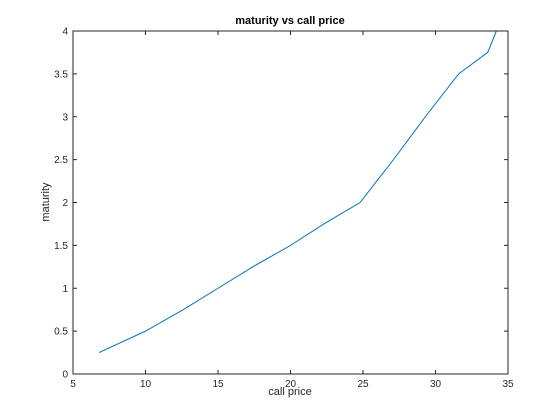  Describe the element at coordinates (65, 117) in the screenshot. I see `y-tick-label: 3` at that location.